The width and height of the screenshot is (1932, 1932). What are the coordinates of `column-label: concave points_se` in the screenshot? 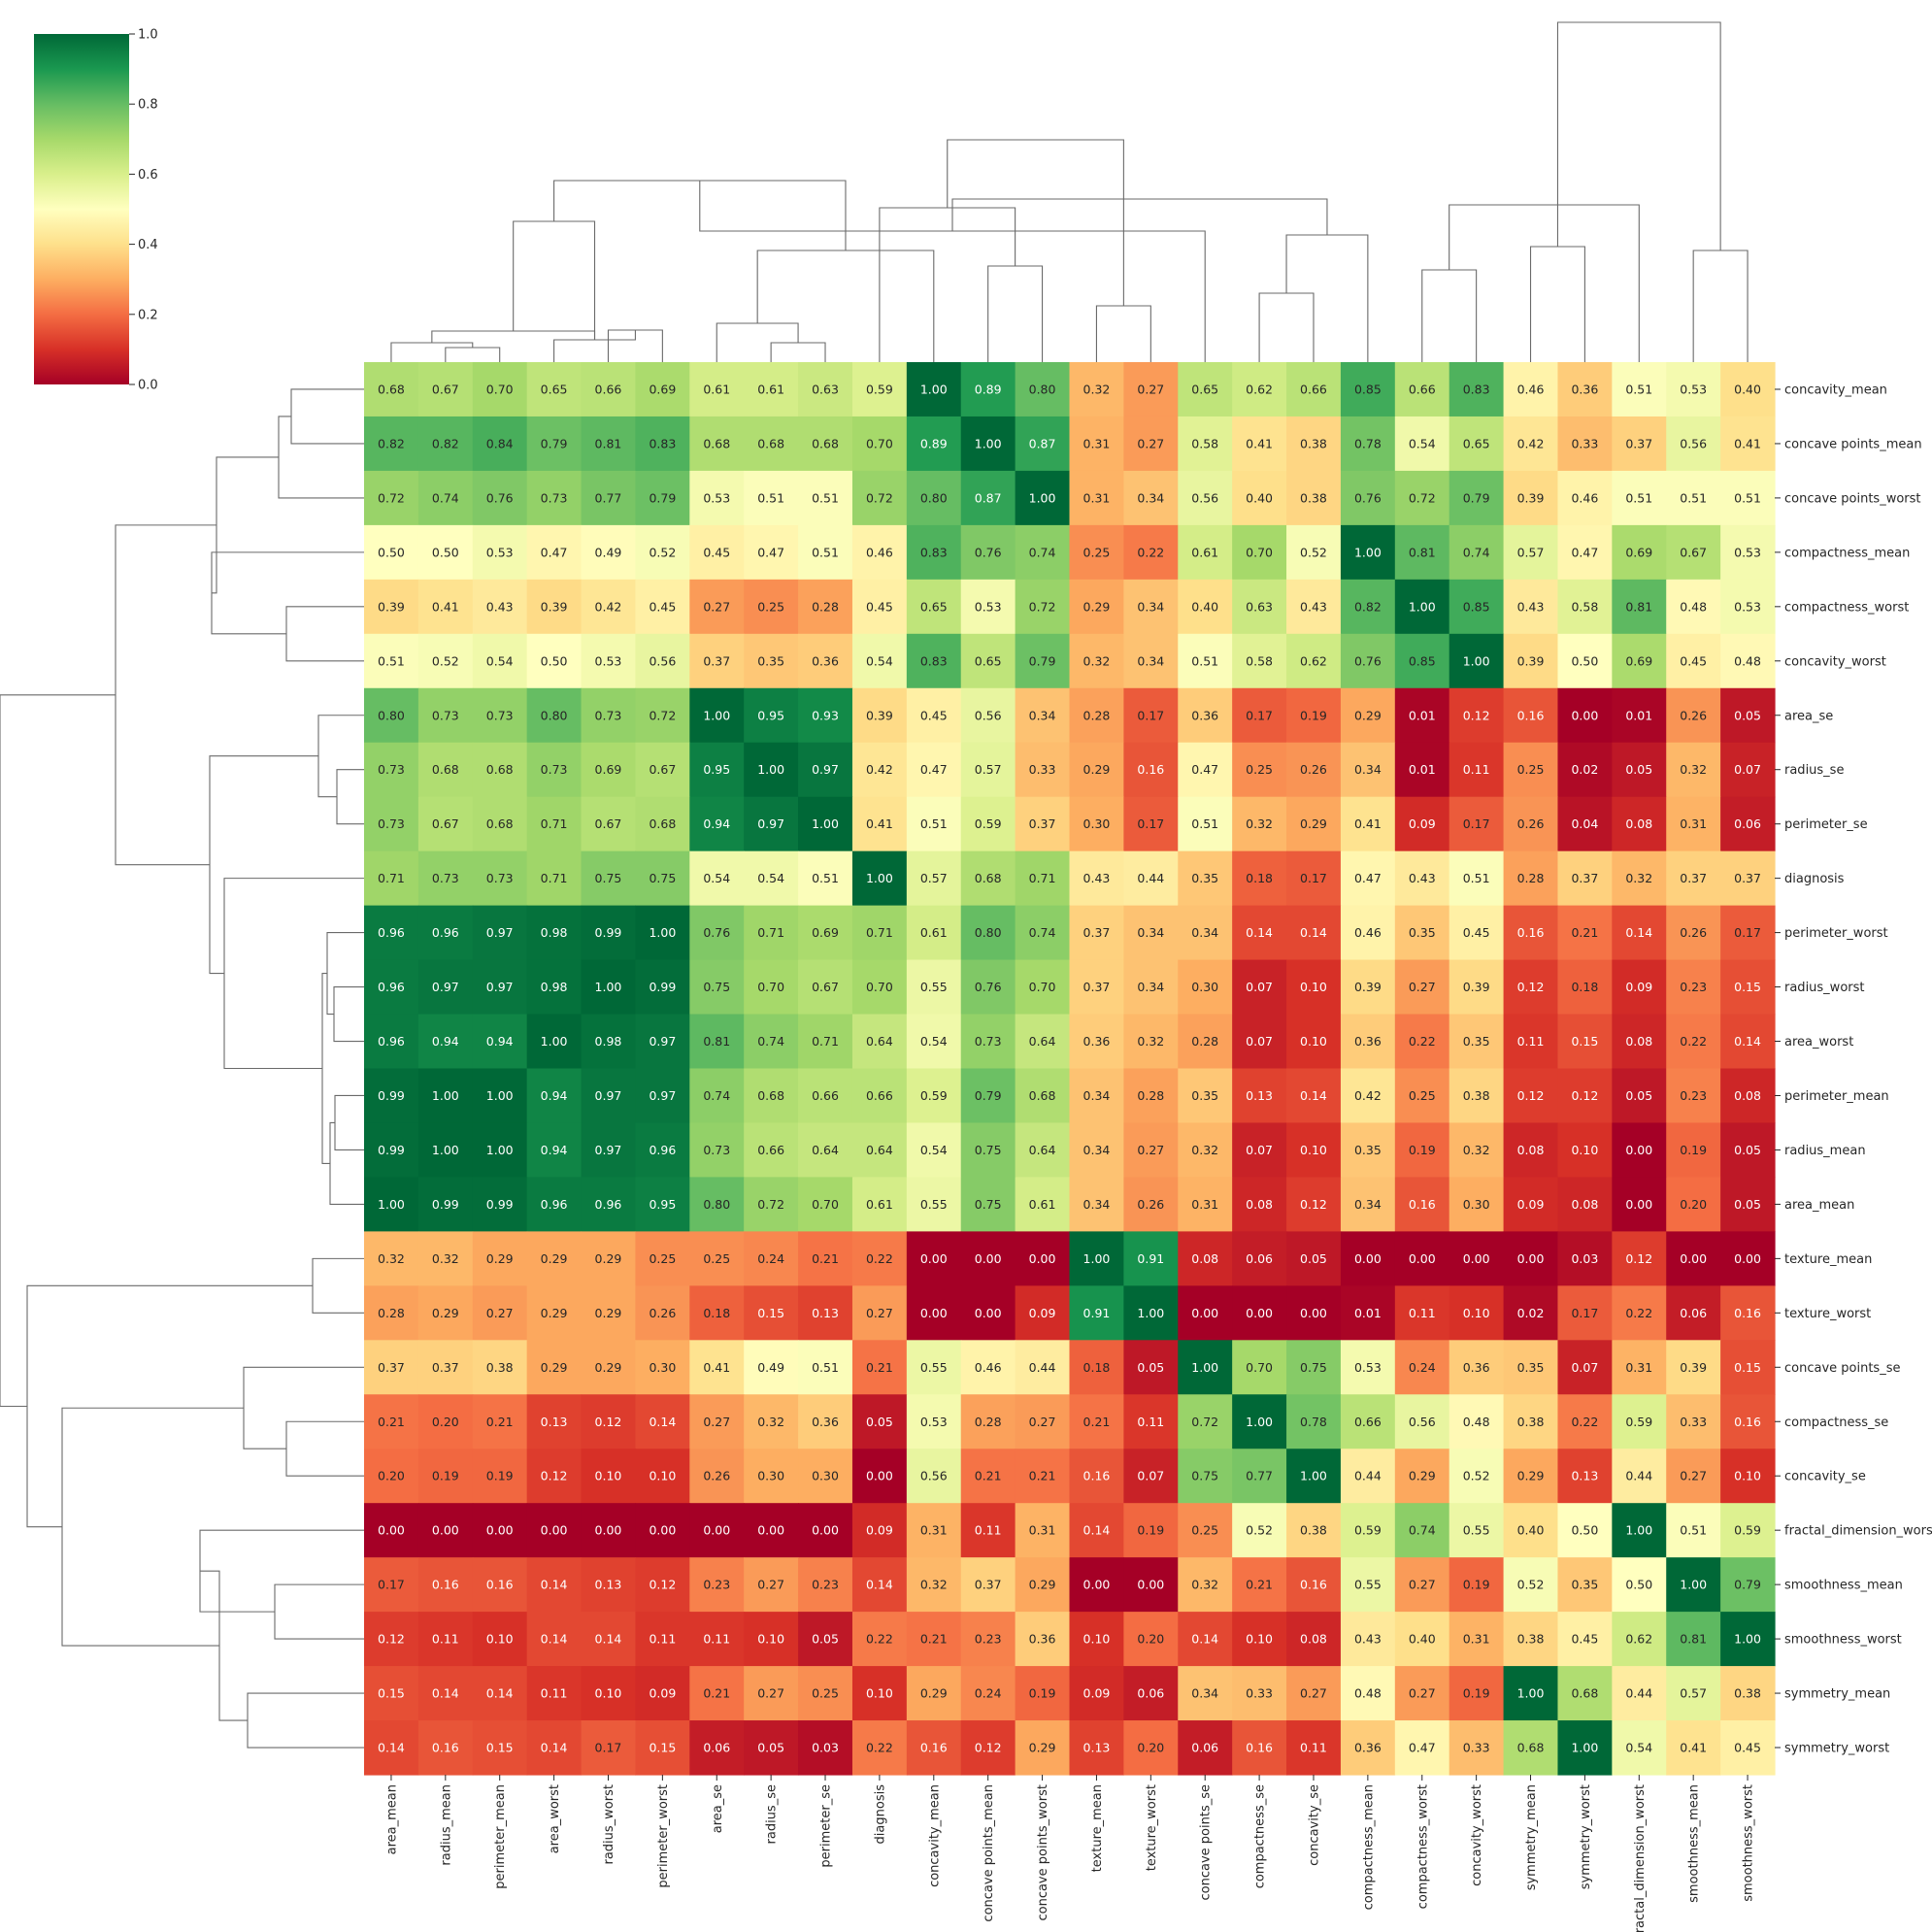 It's located at (1206, 1842).